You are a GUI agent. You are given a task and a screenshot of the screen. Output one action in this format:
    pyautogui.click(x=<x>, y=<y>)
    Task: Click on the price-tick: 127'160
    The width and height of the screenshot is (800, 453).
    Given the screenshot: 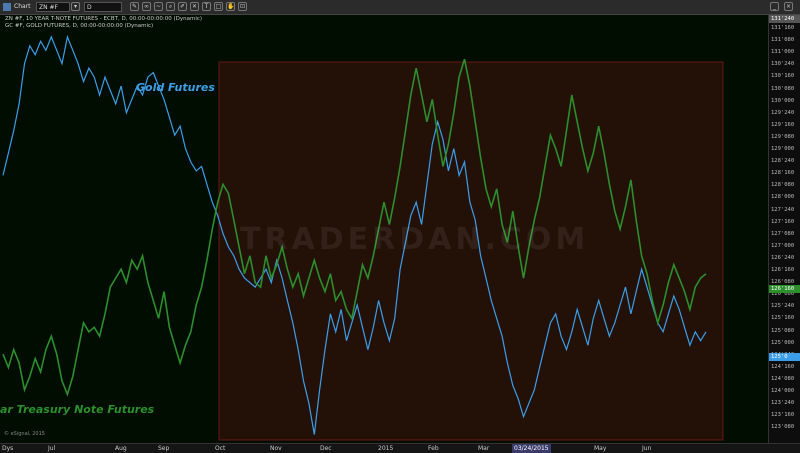 What is the action you would take?
    pyautogui.click(x=783, y=221)
    